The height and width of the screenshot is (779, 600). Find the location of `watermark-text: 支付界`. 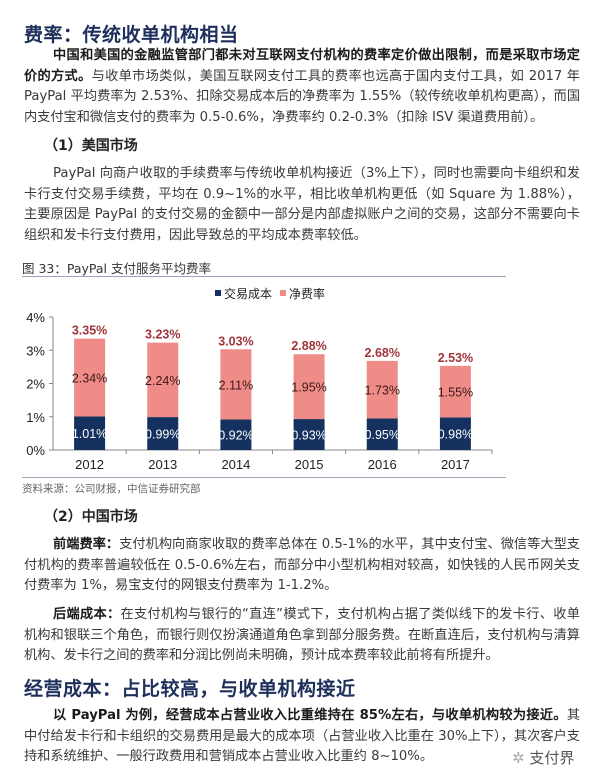

watermark-text: 支付界 is located at coordinates (552, 758).